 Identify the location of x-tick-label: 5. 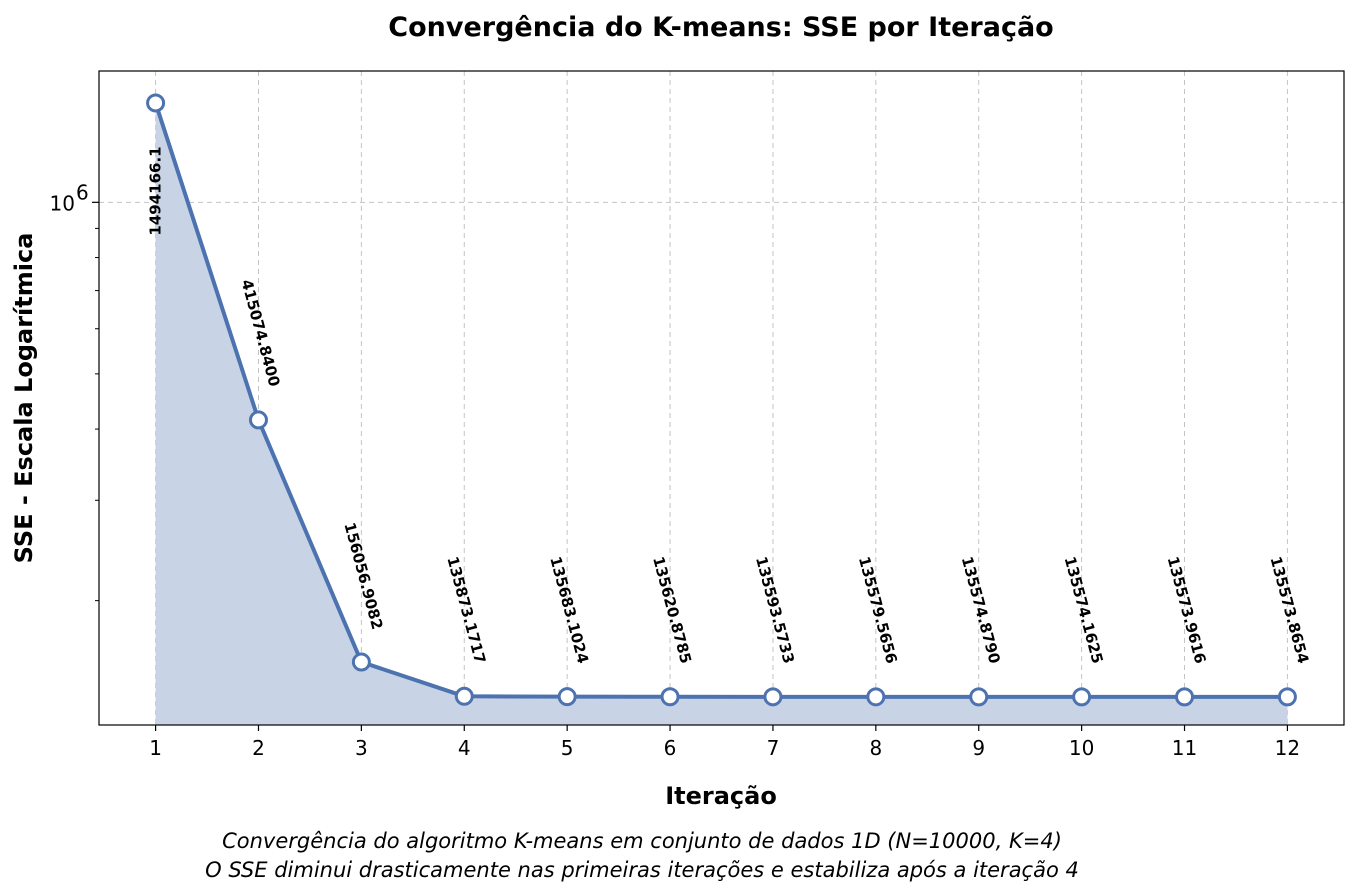
(567, 748).